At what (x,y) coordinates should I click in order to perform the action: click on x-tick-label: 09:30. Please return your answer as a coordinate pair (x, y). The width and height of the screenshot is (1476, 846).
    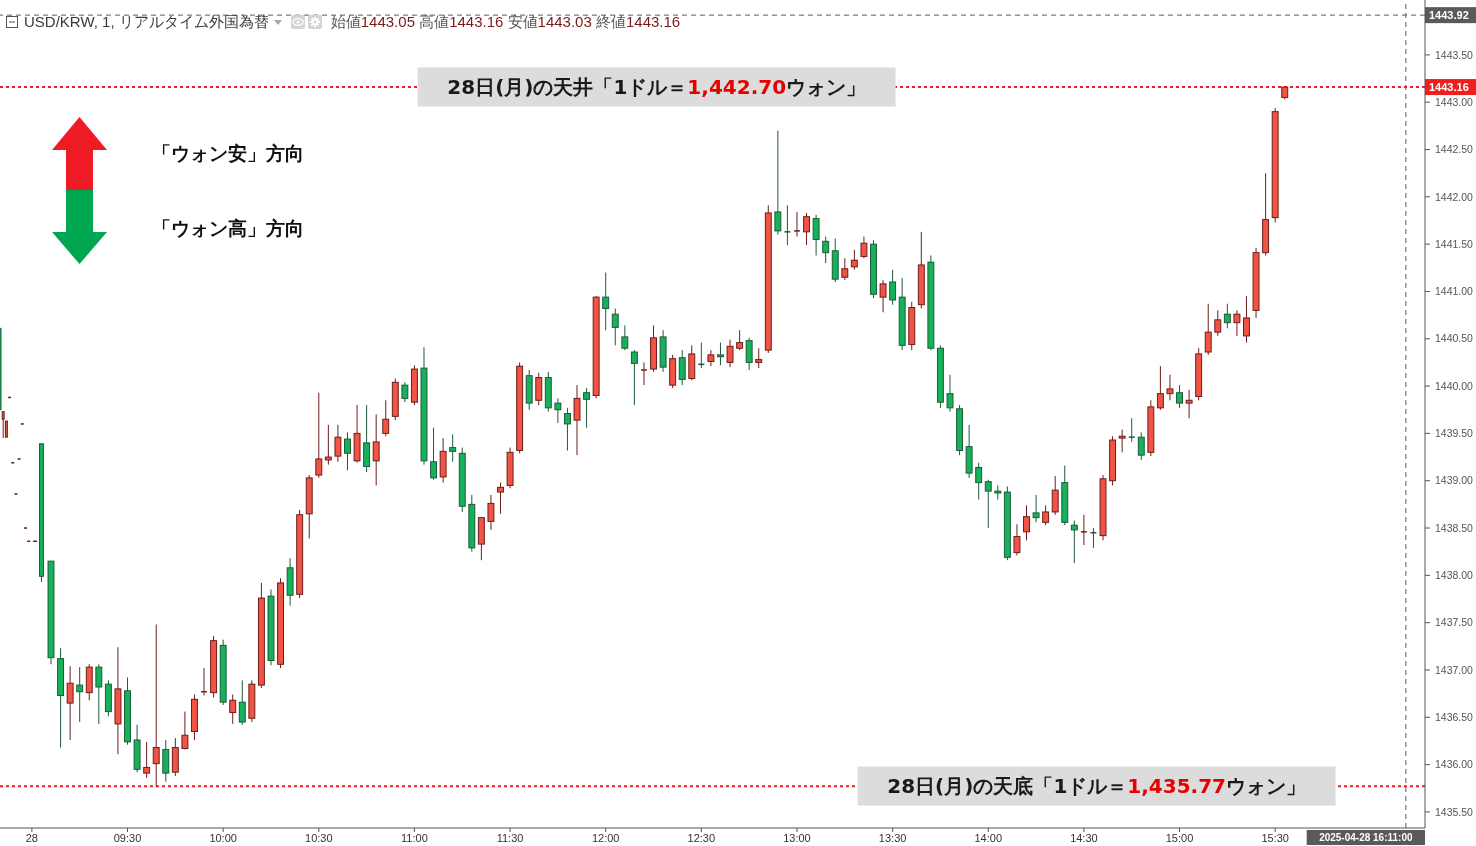
    Looking at the image, I should click on (127, 837).